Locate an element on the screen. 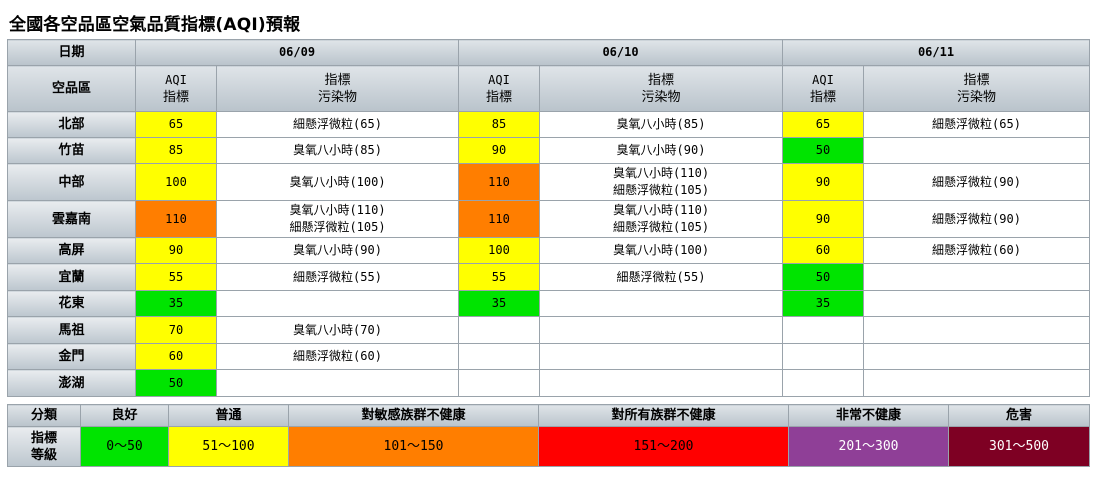 The image size is (1096, 478). aqi-value-cell: 70 is located at coordinates (176, 330).